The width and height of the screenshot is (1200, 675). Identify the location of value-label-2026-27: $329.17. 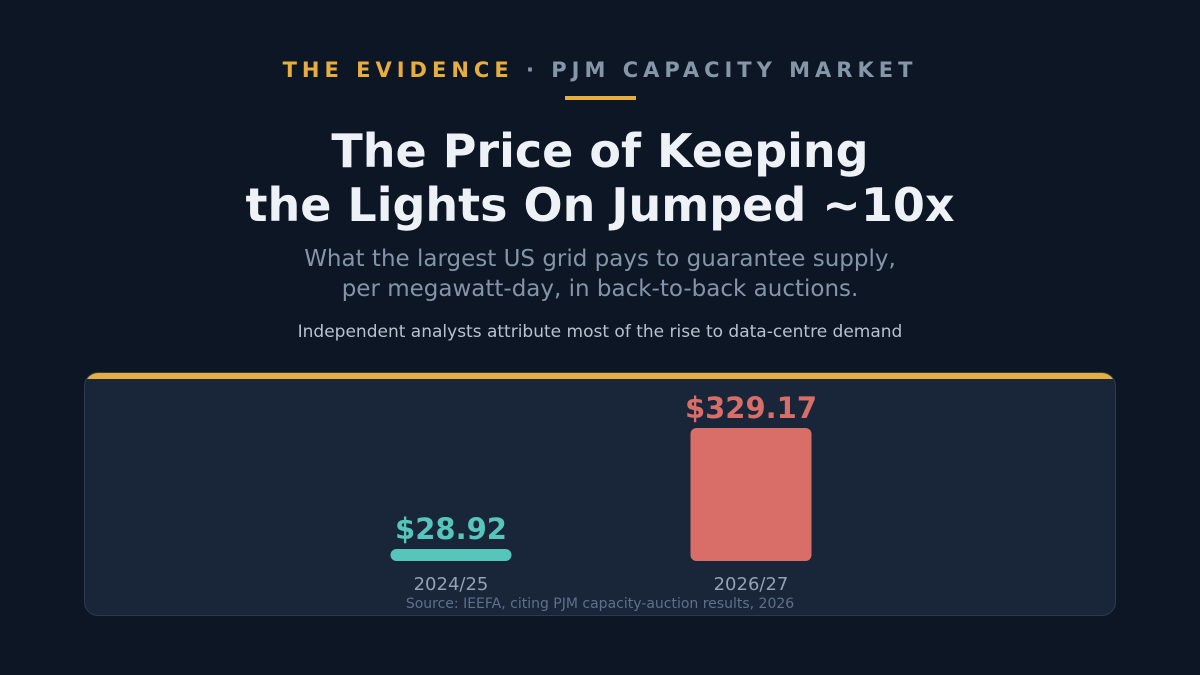
(751, 408).